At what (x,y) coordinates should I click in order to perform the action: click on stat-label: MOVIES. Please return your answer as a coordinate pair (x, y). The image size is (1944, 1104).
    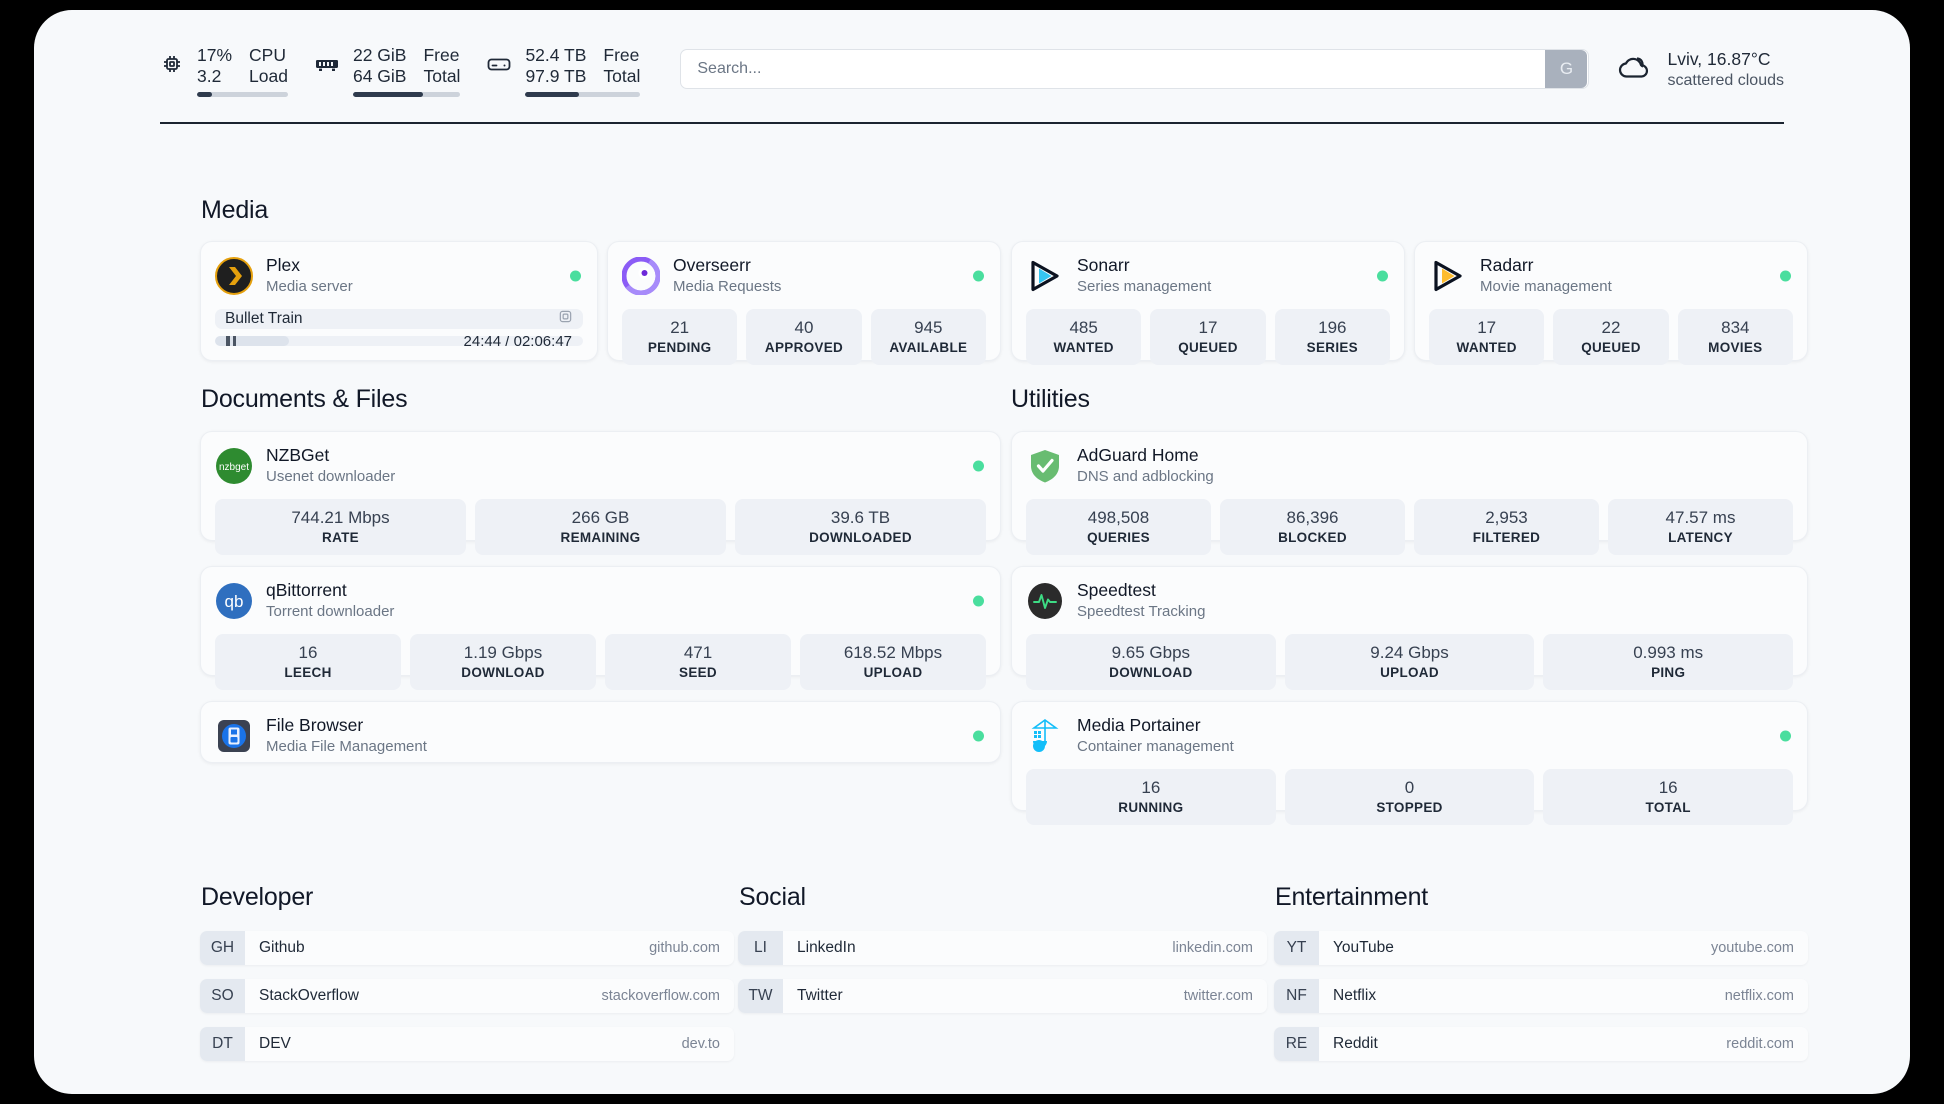
    Looking at the image, I should click on (1735, 347).